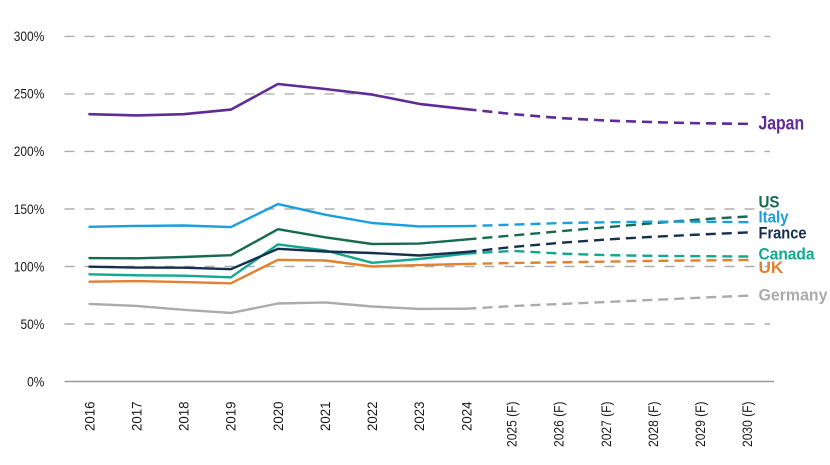  I want to click on svg-text: 2026 (F), so click(559, 425).